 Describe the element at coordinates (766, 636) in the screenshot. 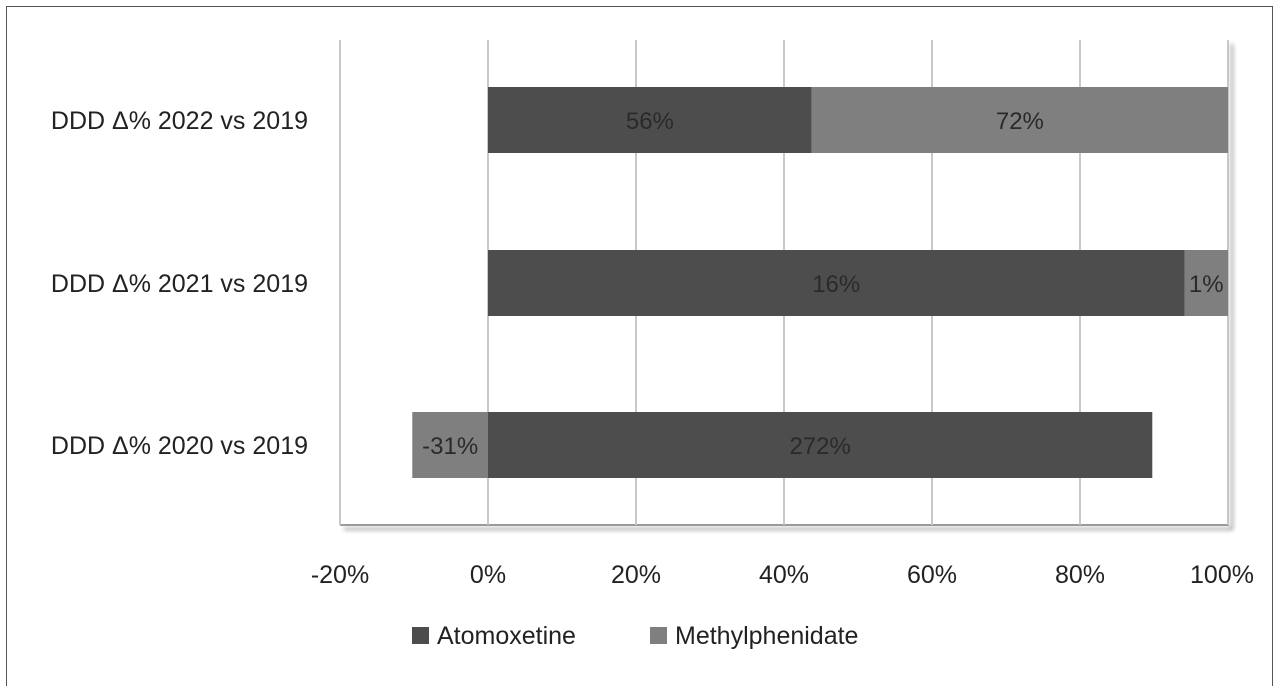

I see `legend-label-methylphenidate: Methylphenidate` at that location.